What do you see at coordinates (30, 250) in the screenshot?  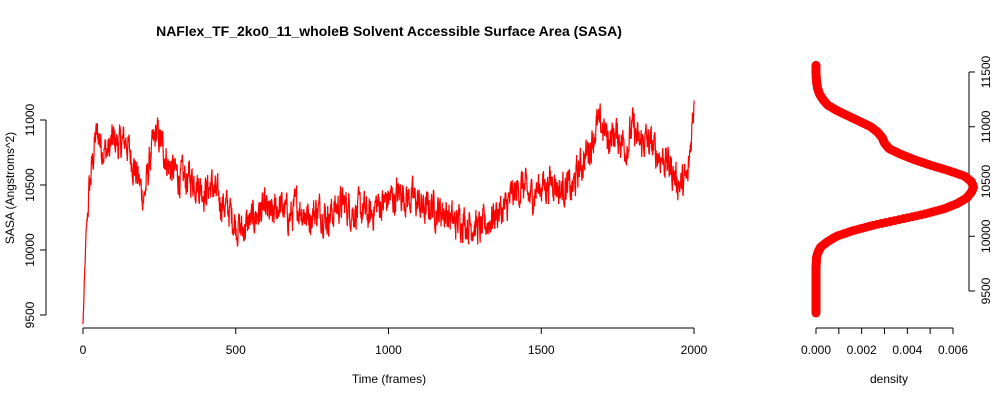 I see `main-y-tick-label: 10000` at bounding box center [30, 250].